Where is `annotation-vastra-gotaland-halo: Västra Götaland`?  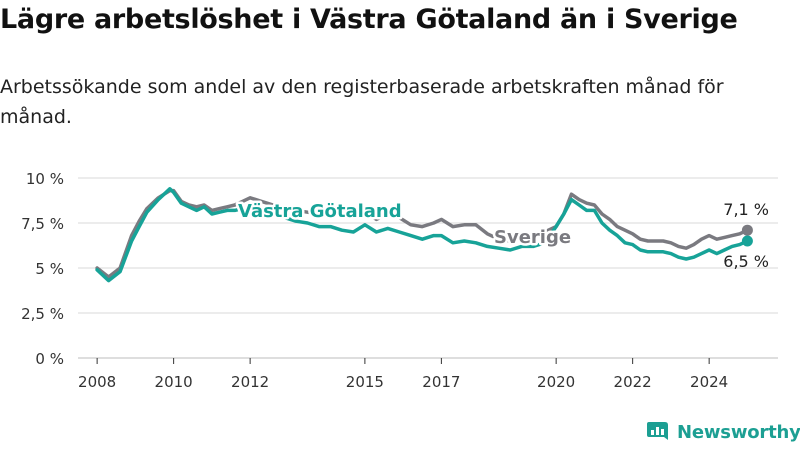 annotation-vastra-gotaland-halo: Västra Götaland is located at coordinates (320, 211).